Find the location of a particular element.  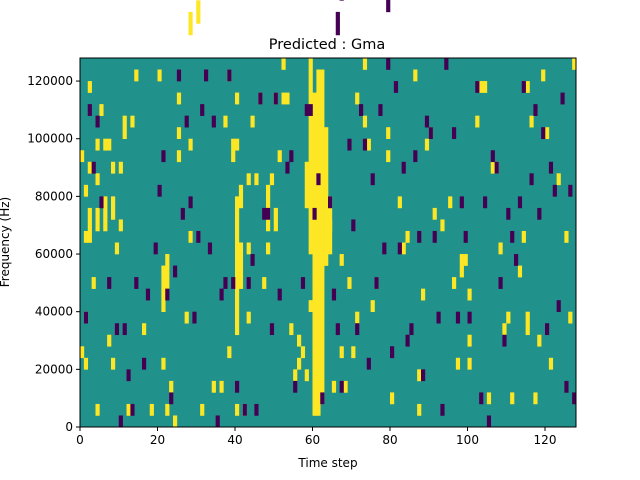

x-tick-label: 120 is located at coordinates (545, 440).